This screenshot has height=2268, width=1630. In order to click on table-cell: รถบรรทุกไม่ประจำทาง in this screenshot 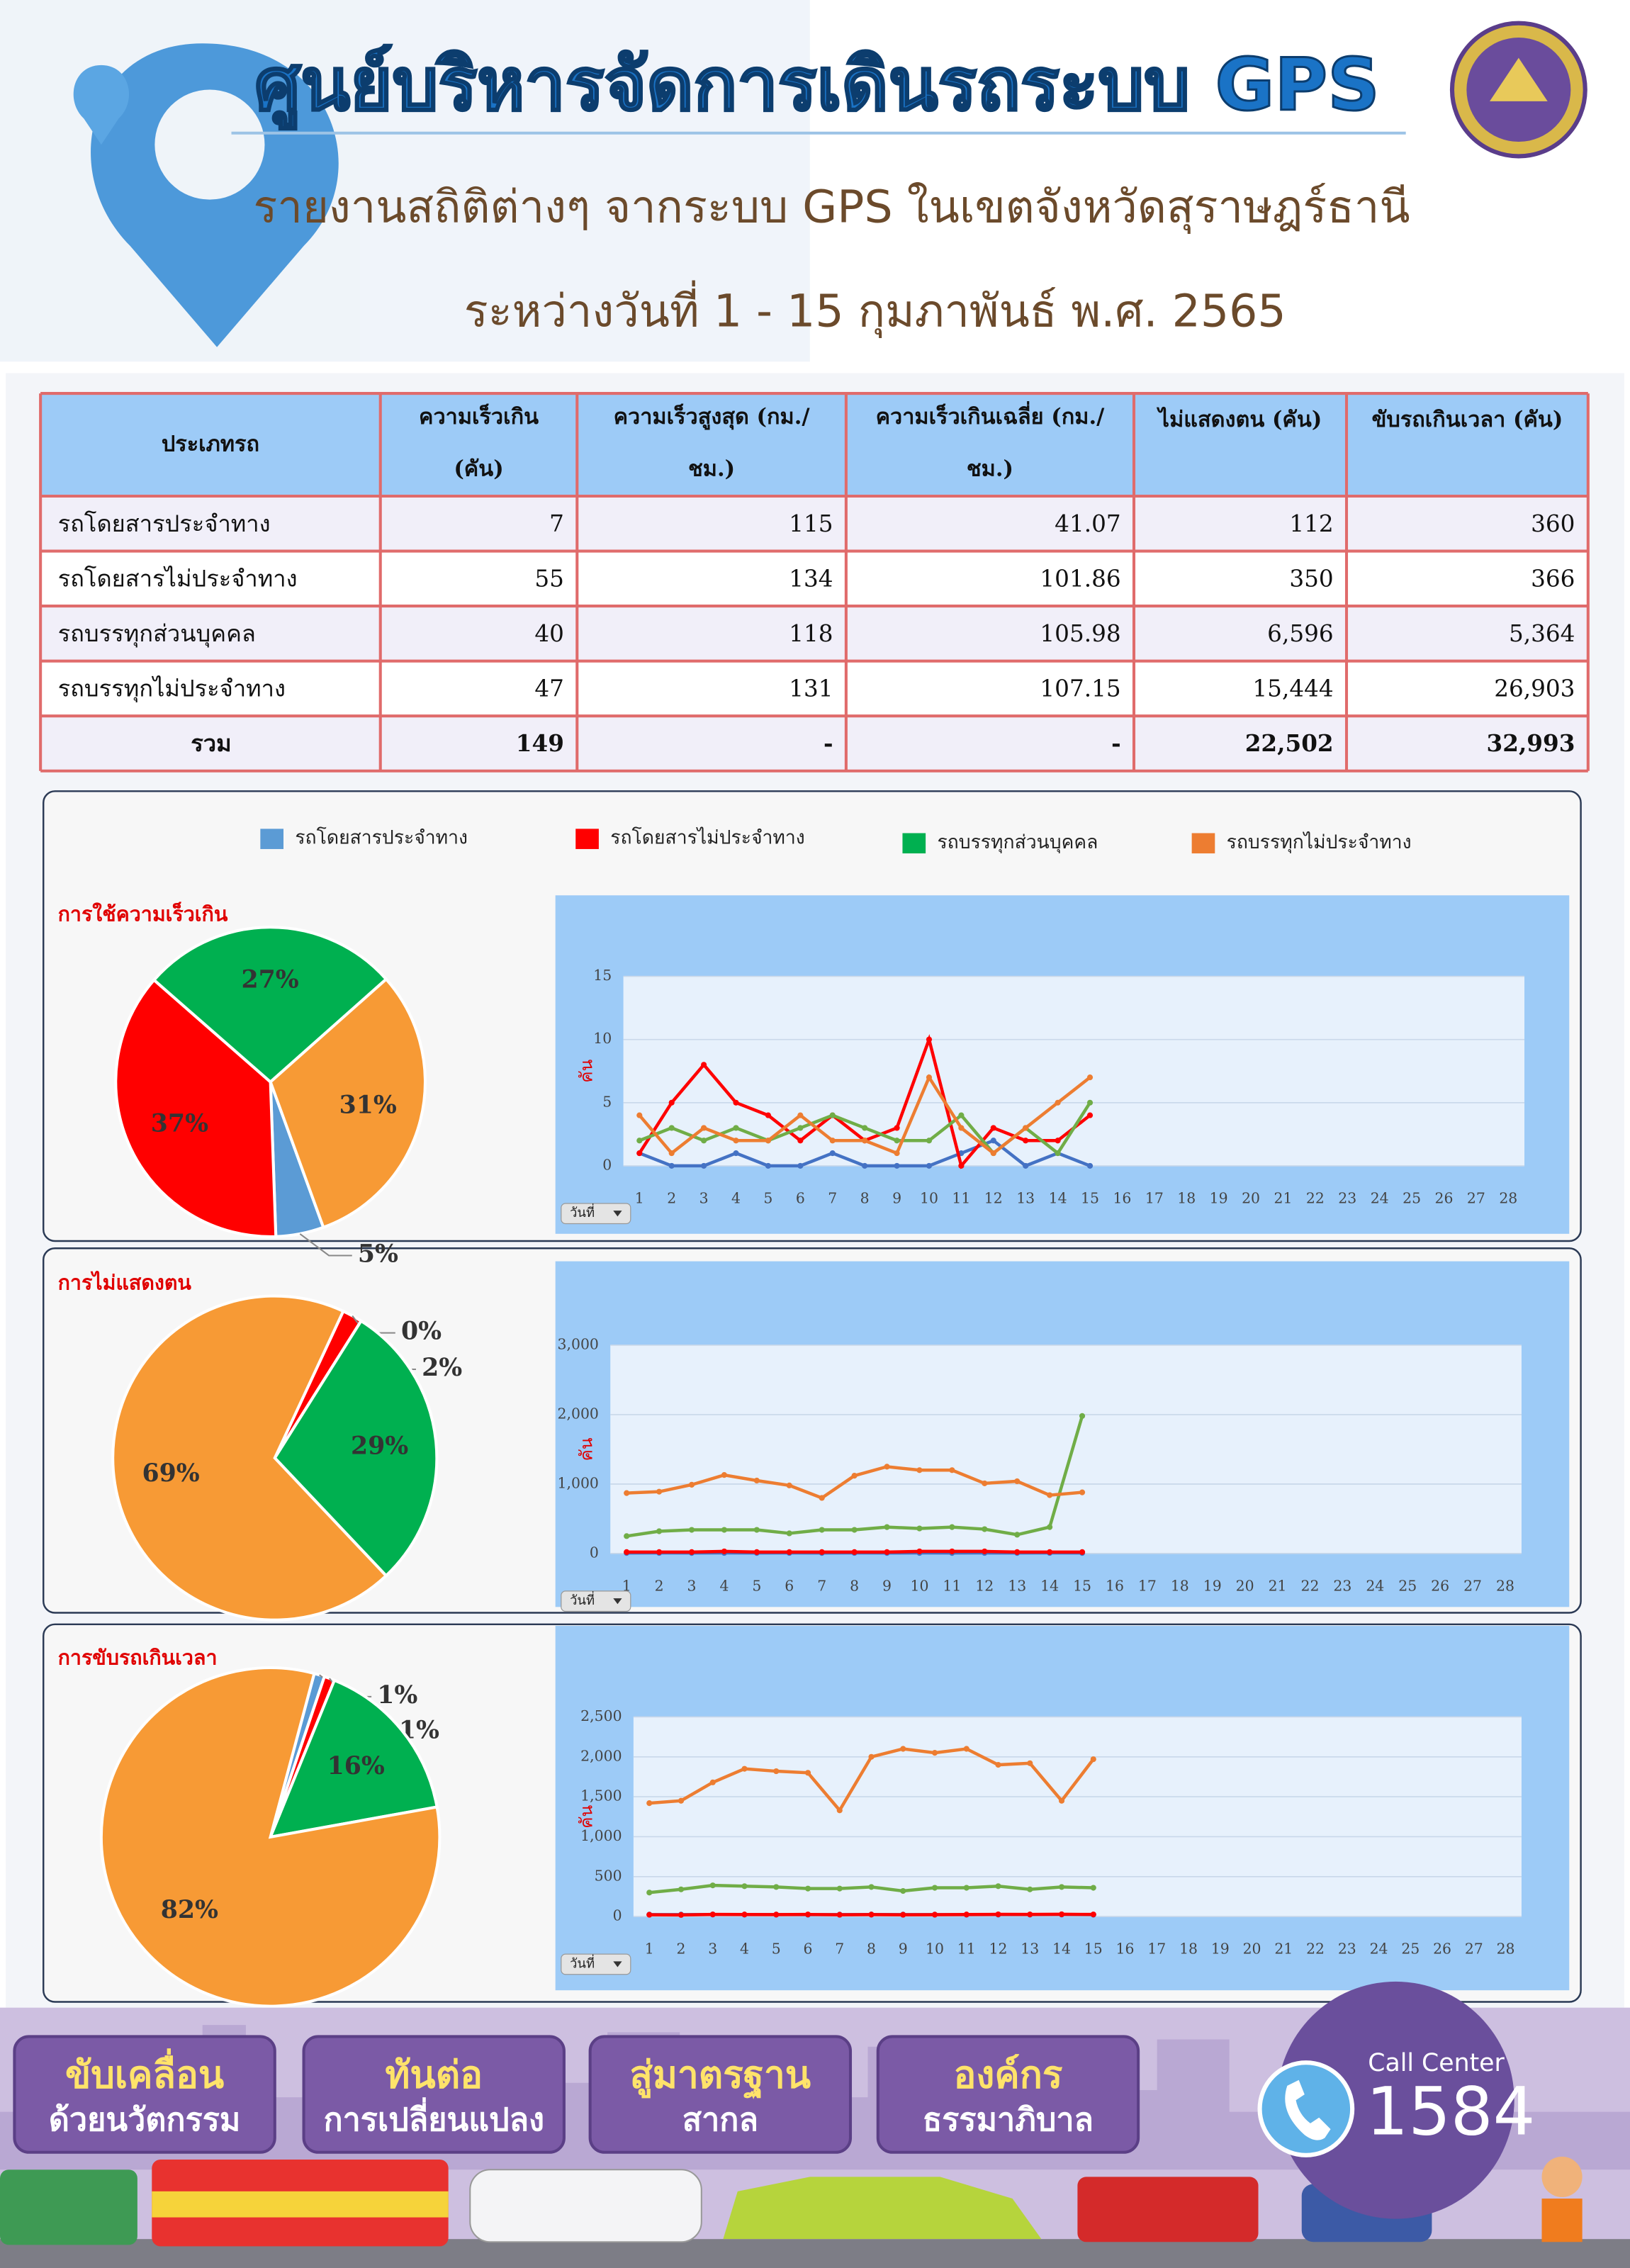, I will do `click(172, 688)`.